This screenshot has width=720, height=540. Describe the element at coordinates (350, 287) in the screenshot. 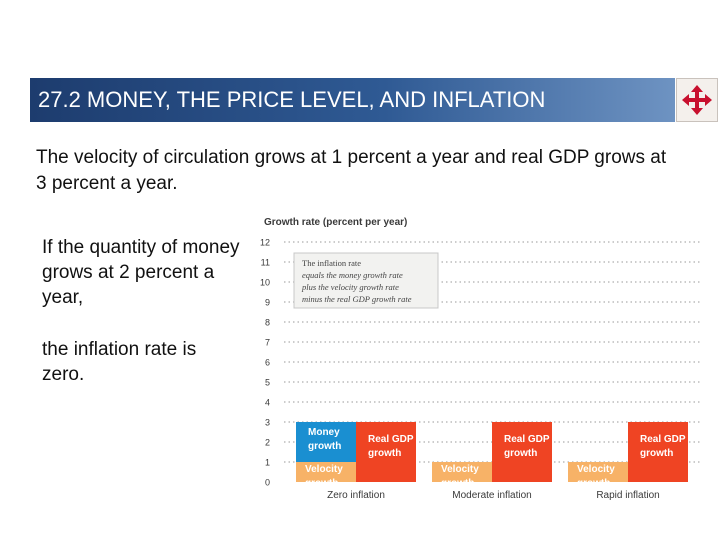

I see `annotation-line: plus the velocity growth rate` at that location.